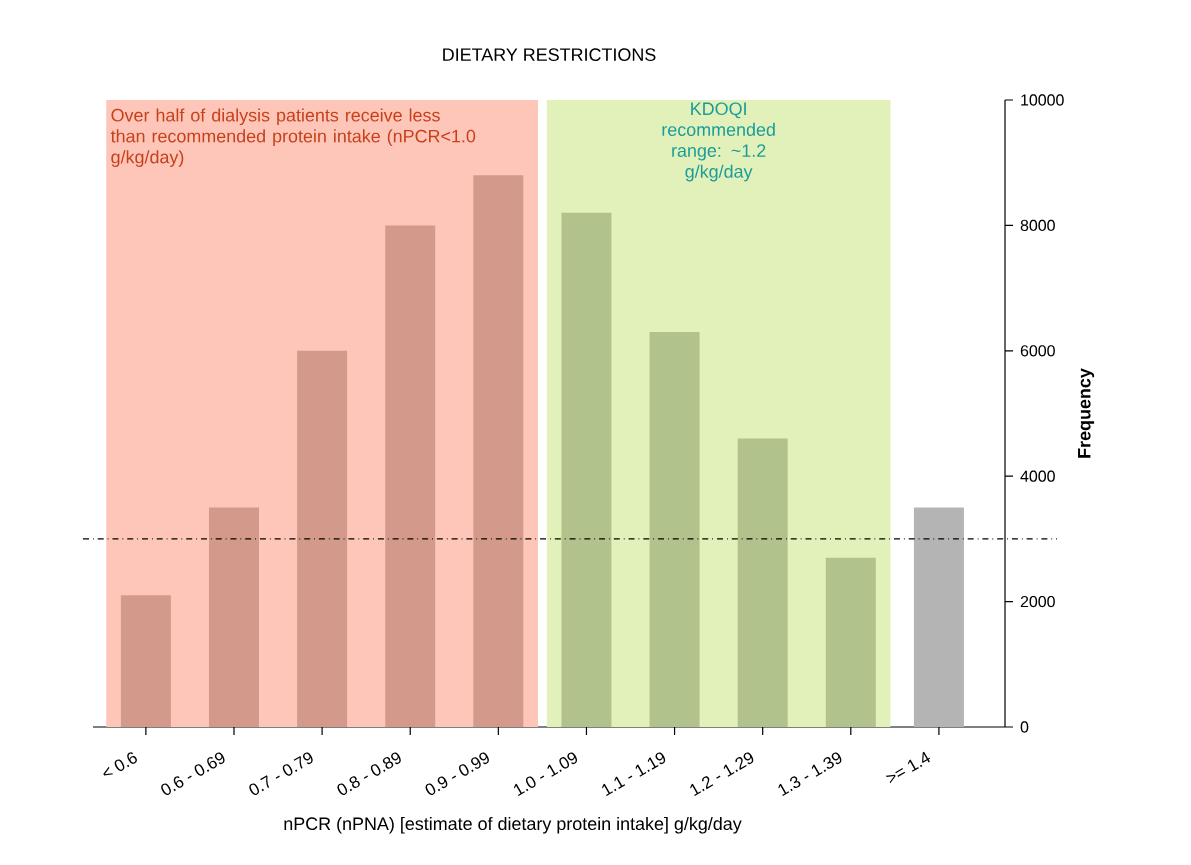 This screenshot has width=1191, height=865. Describe the element at coordinates (1037, 351) in the screenshot. I see `y-tick-label: 6000` at that location.